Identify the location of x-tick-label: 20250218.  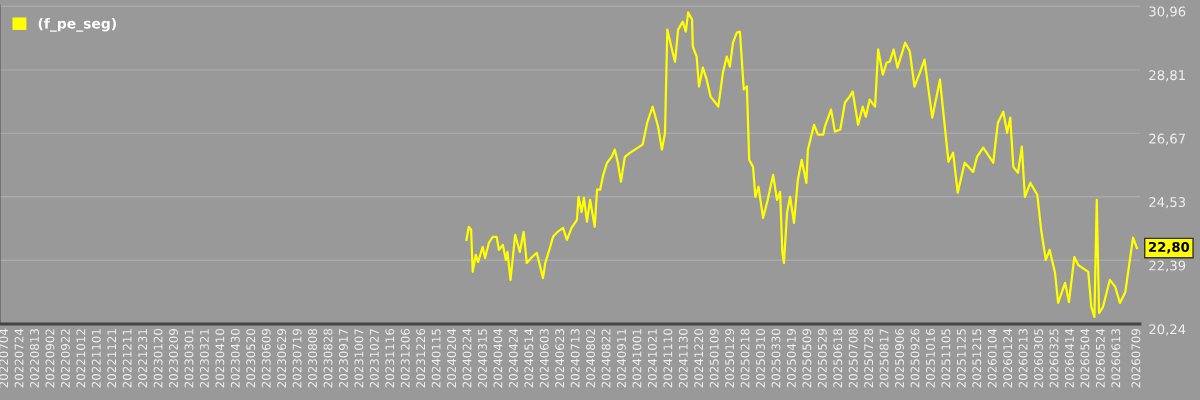
(745, 358).